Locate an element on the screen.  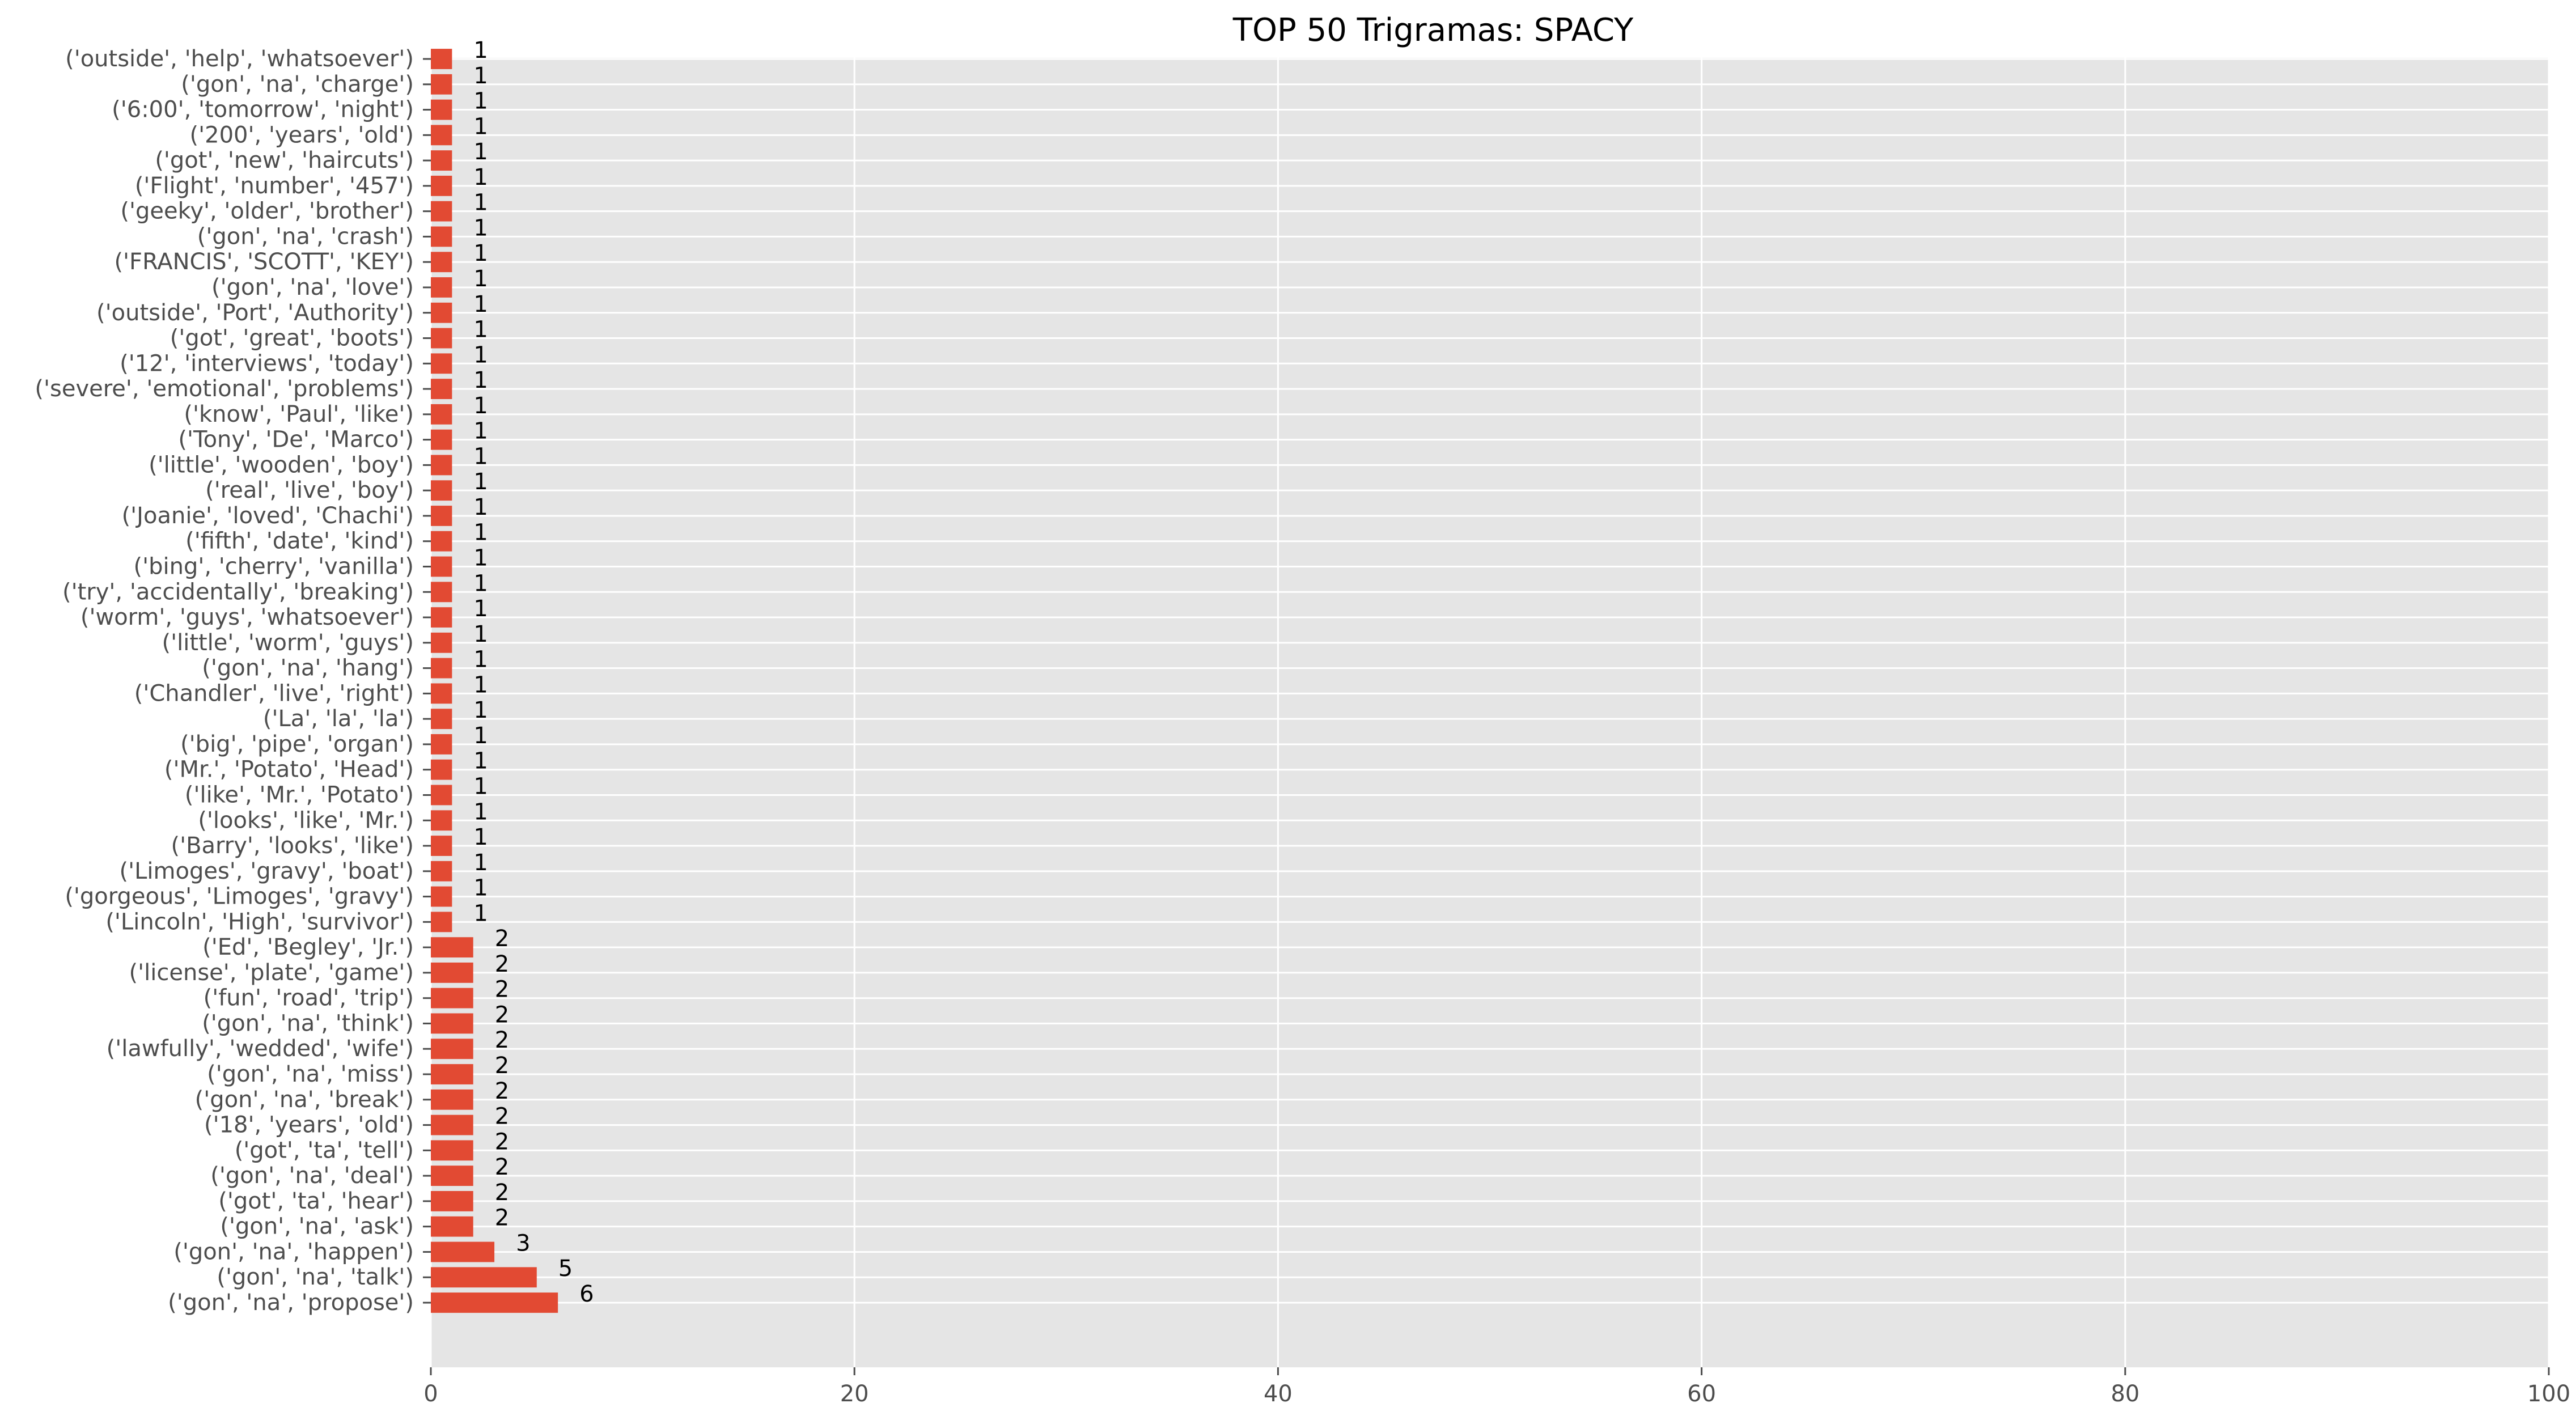
category-label: ('gon', 'na', 'happen') is located at coordinates (293, 1252).